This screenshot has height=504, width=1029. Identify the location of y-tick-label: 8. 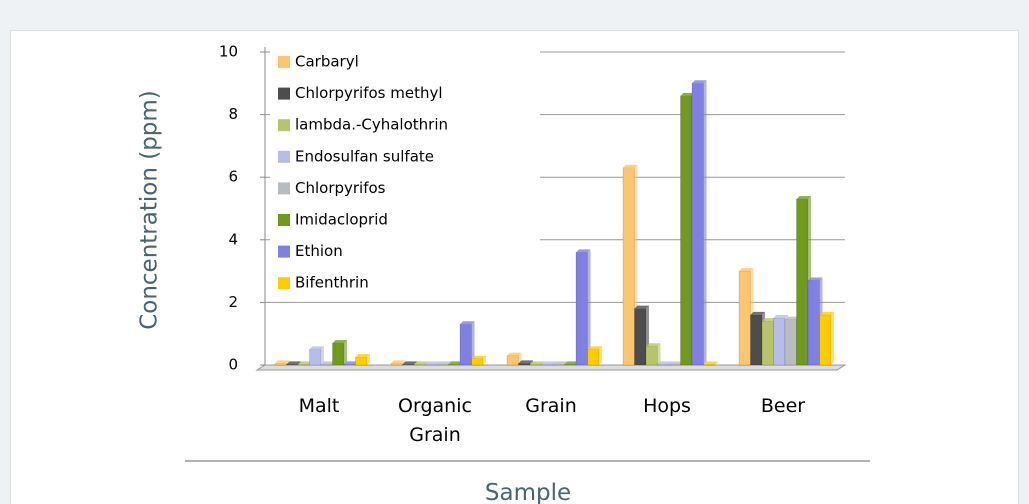
(233, 114).